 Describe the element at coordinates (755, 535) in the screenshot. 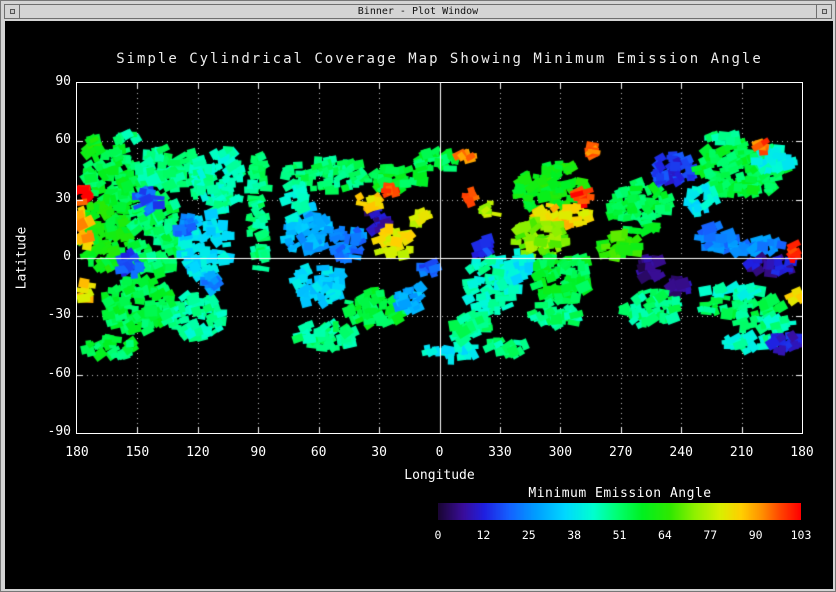

I see `colorbar-tick-label: 90` at that location.